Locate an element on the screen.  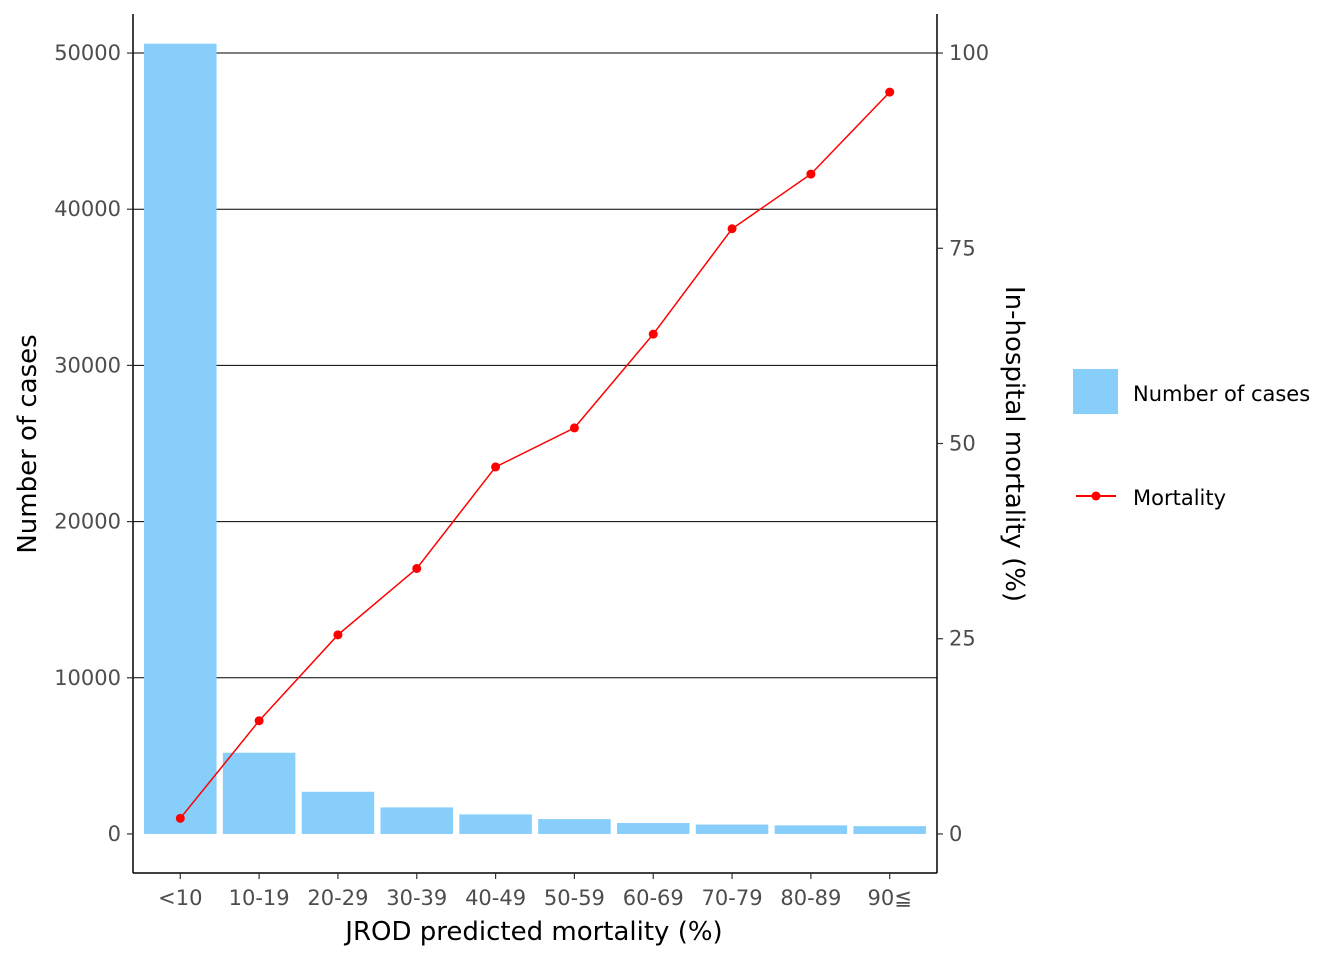
legend-label-bars: Number of cases is located at coordinates (1221, 394).